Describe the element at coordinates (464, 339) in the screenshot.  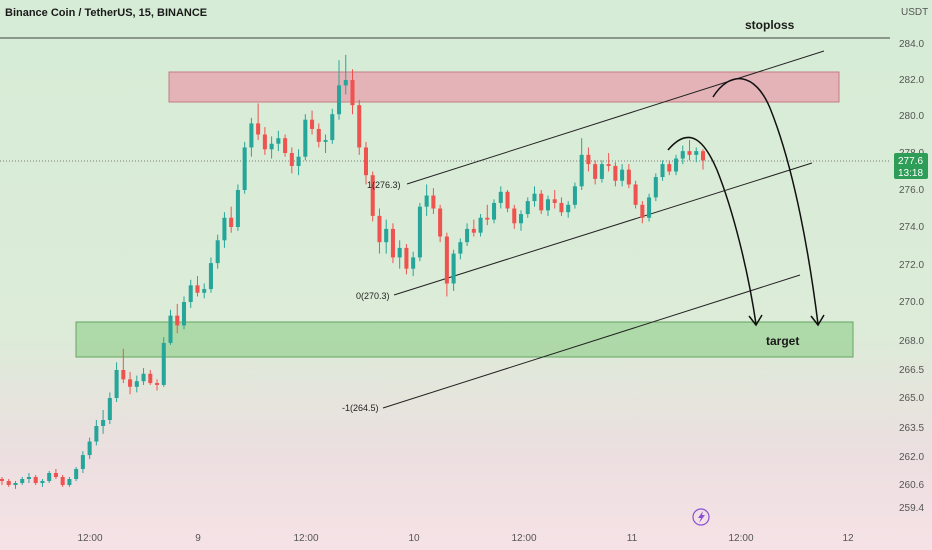
I see `target-zone` at that location.